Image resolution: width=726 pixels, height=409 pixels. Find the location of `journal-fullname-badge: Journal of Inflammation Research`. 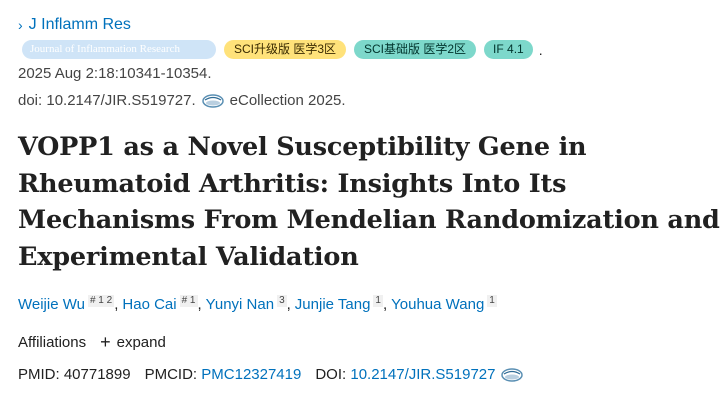

journal-fullname-badge: Journal of Inflammation Research is located at coordinates (119, 49).